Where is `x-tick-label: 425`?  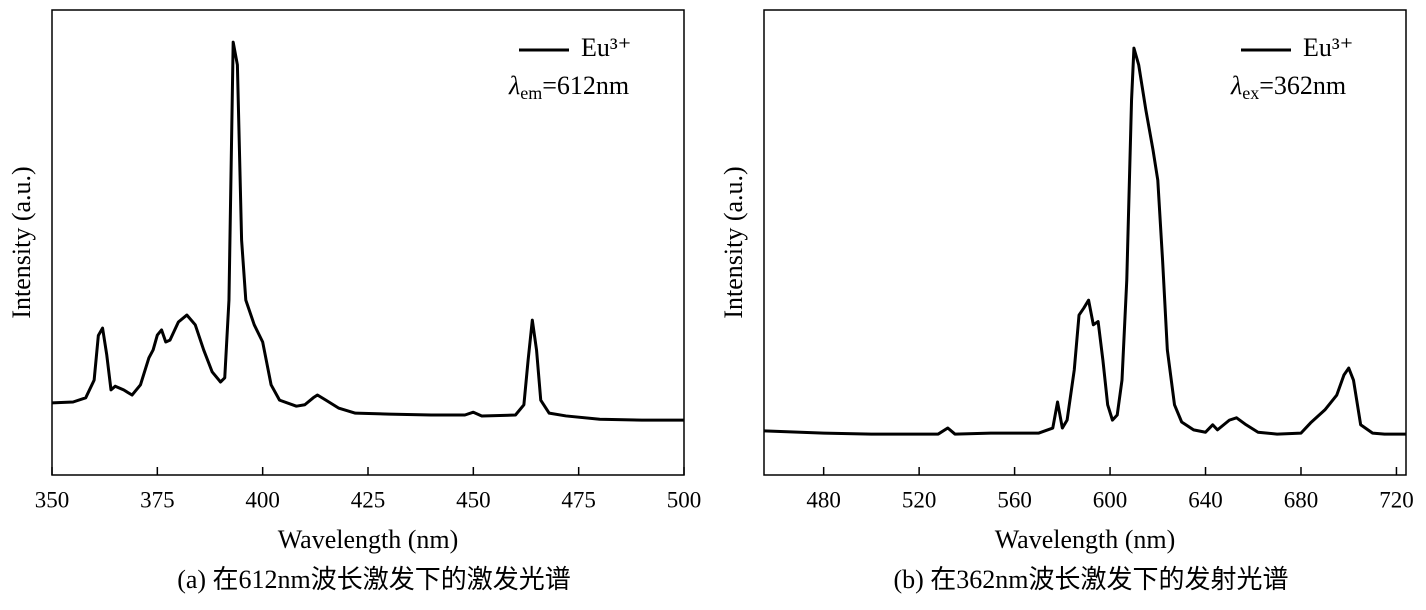 x-tick-label: 425 is located at coordinates (368, 499).